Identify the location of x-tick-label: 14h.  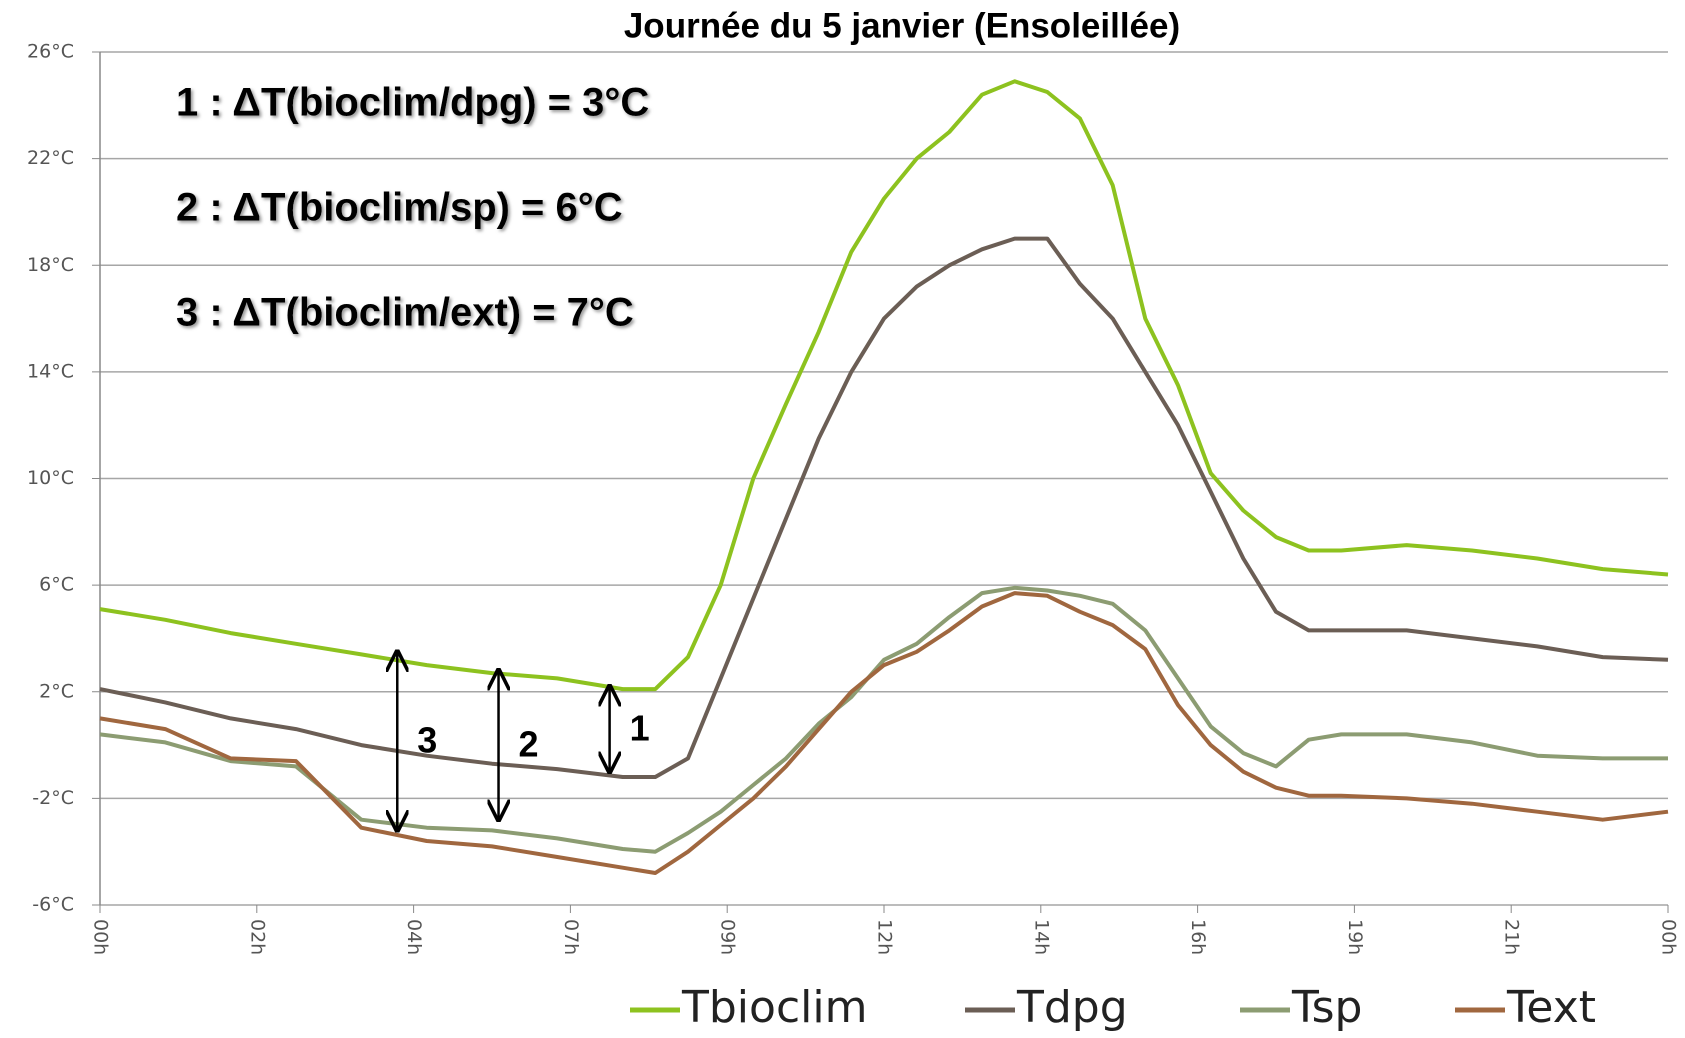
(1041, 937).